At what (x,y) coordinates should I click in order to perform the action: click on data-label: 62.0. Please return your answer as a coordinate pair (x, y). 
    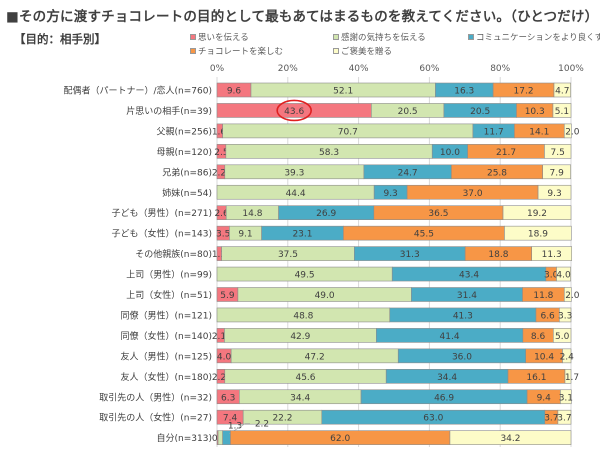
    Looking at the image, I should click on (340, 439).